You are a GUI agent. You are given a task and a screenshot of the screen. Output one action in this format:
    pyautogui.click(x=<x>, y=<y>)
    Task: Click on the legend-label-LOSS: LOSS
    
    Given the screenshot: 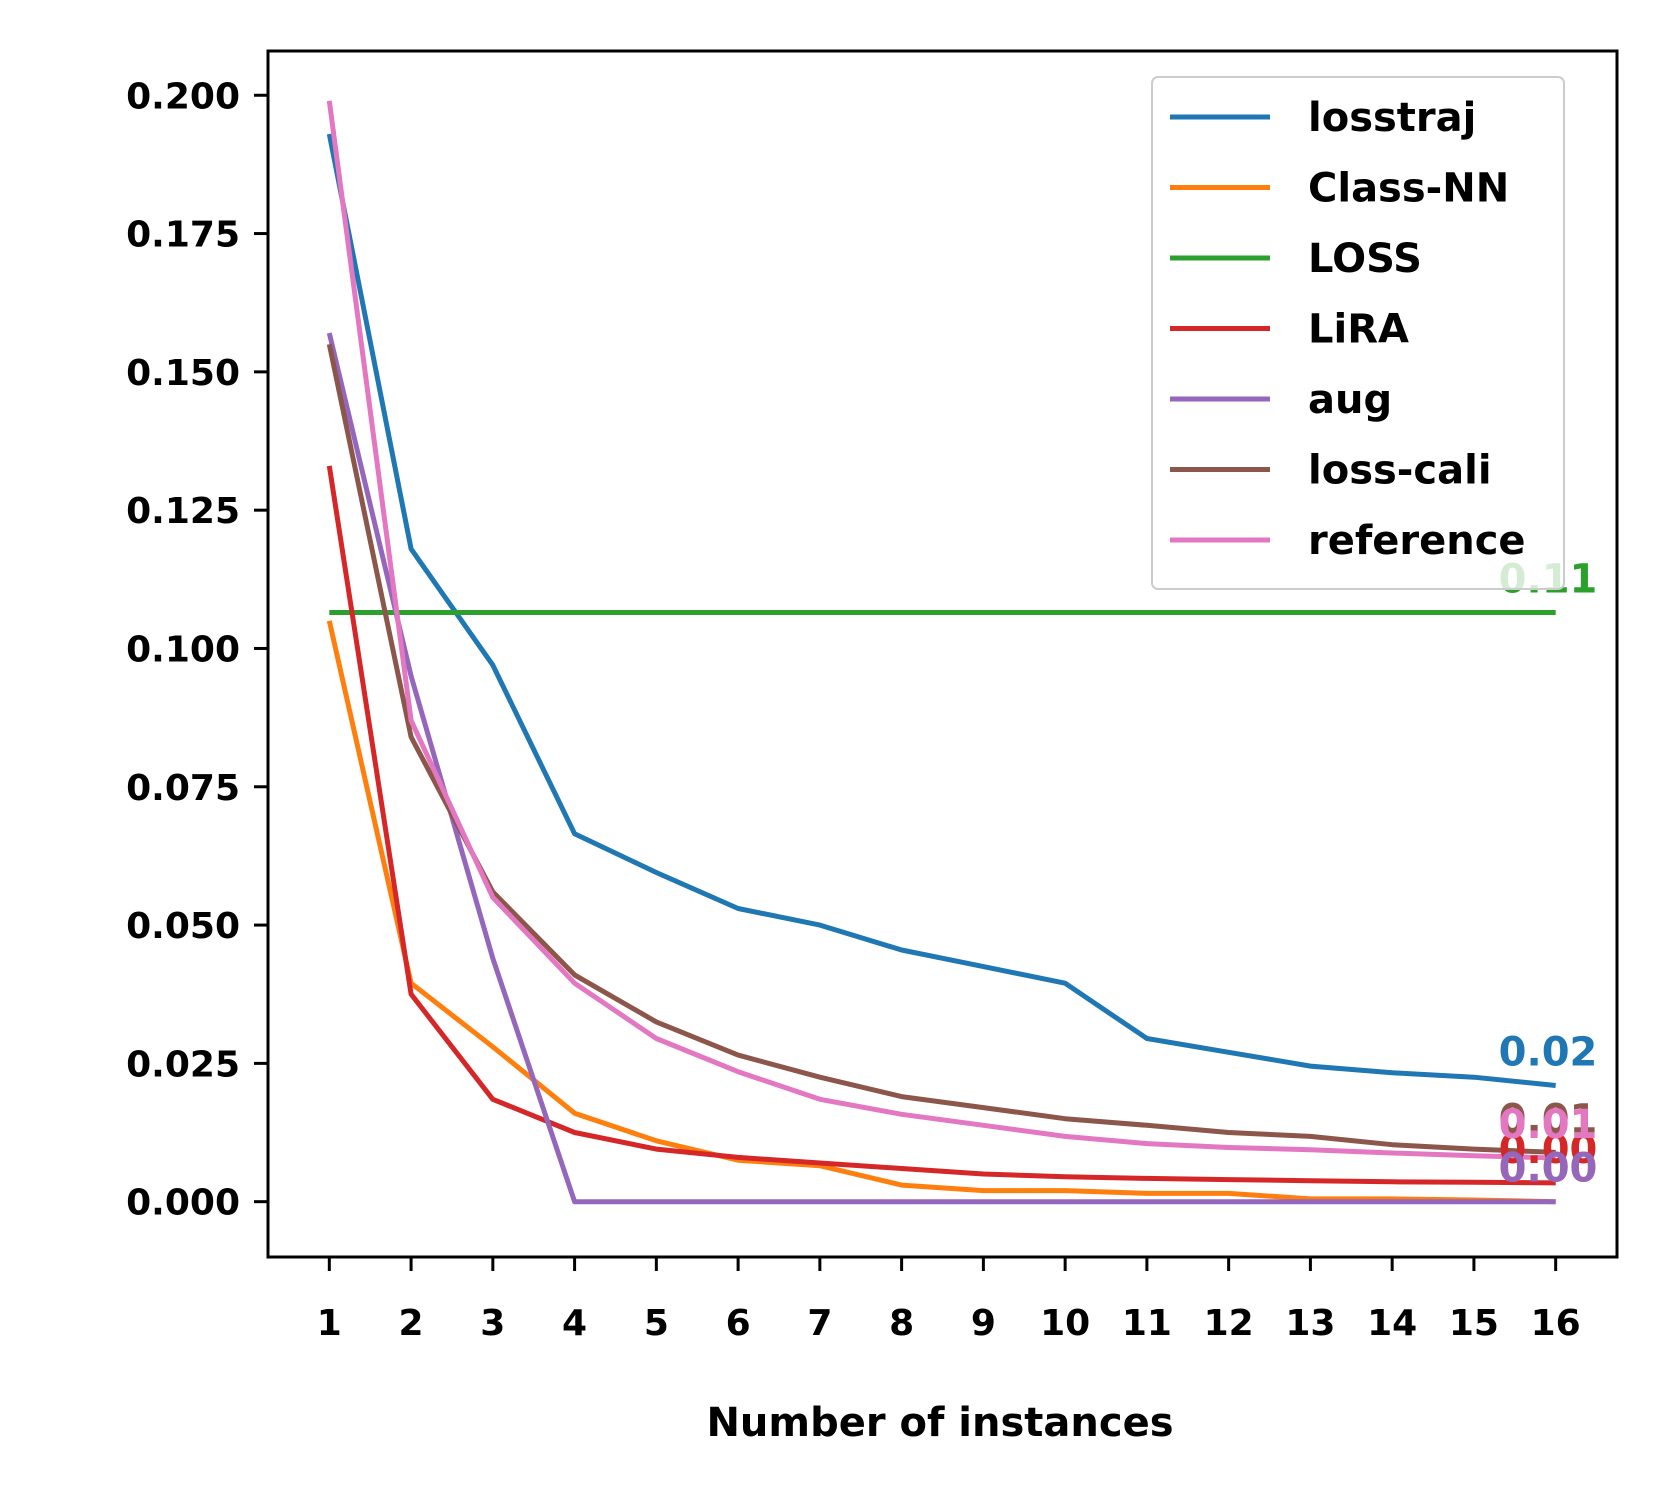 What is the action you would take?
    pyautogui.click(x=1365, y=259)
    